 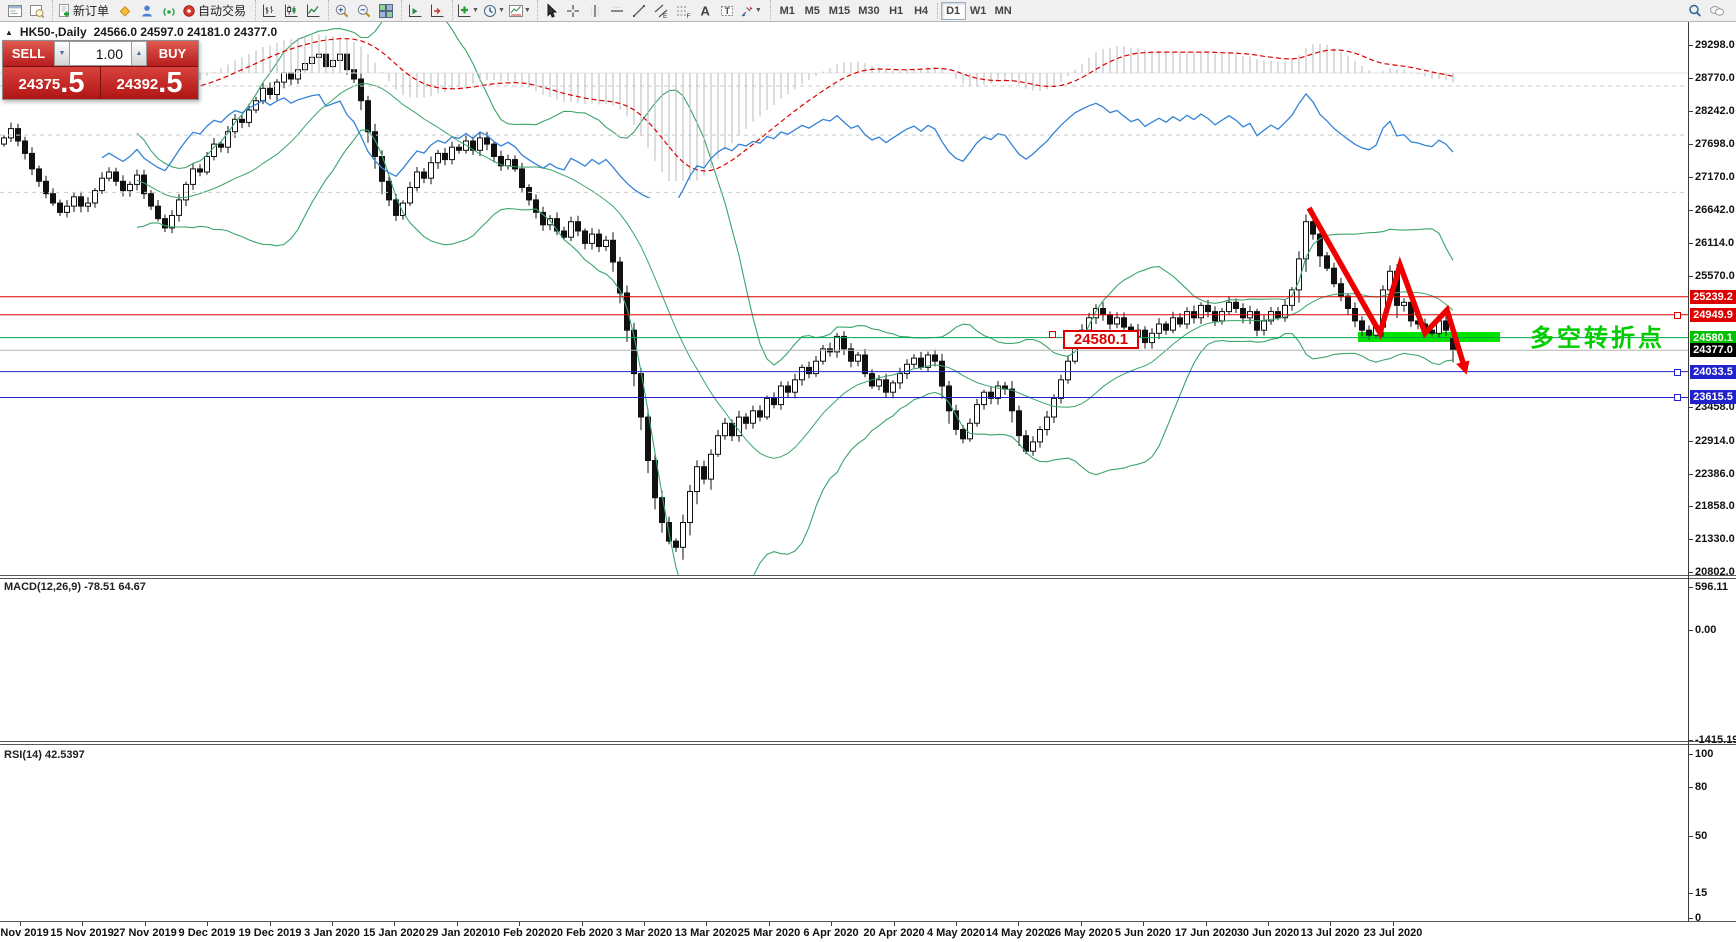 I want to click on collapse-icon: ▲, so click(x=9, y=32).